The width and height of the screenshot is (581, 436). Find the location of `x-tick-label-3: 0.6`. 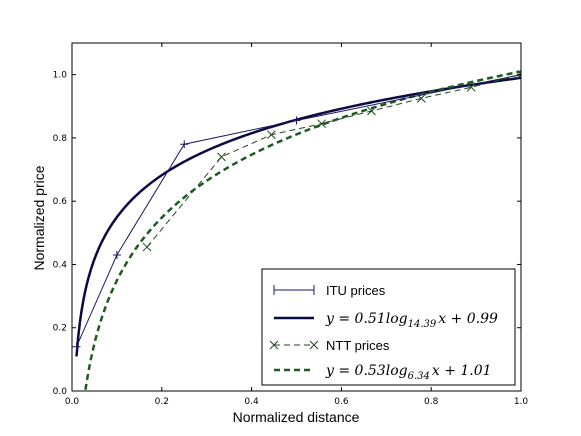

x-tick-label-3: 0.6 is located at coordinates (341, 402).